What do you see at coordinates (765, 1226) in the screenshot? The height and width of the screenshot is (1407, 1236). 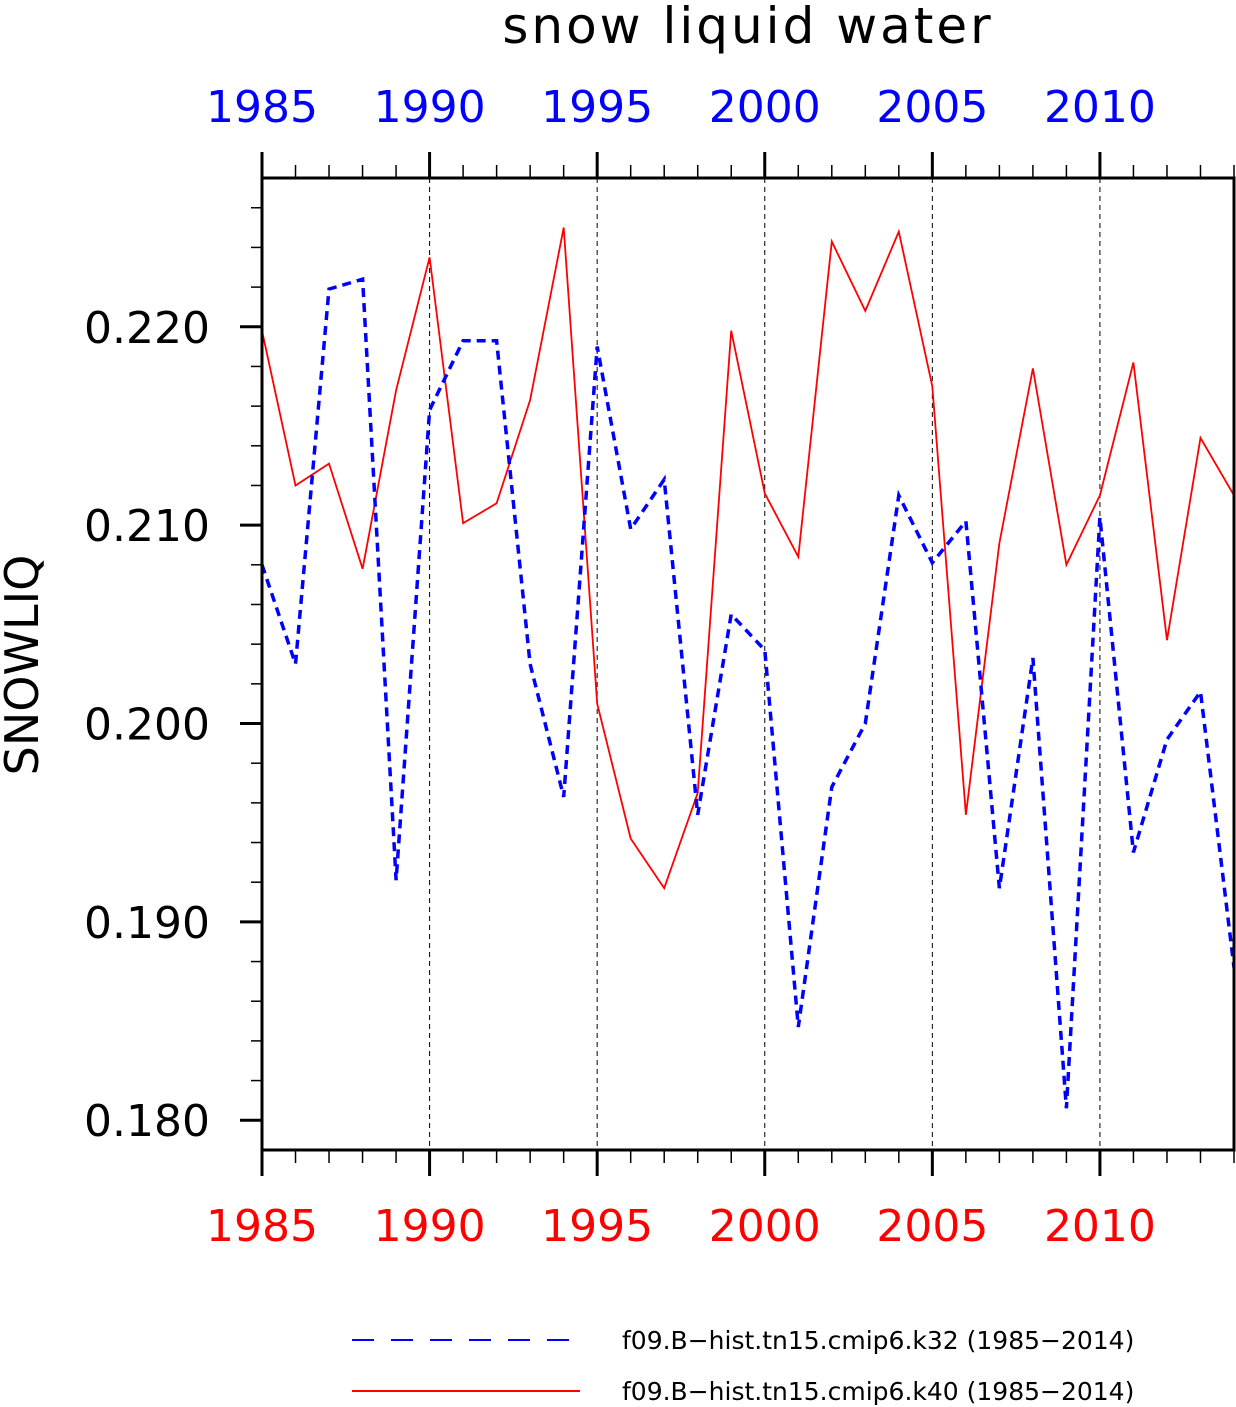 I see `x-tick-label-bottom: 2000` at bounding box center [765, 1226].